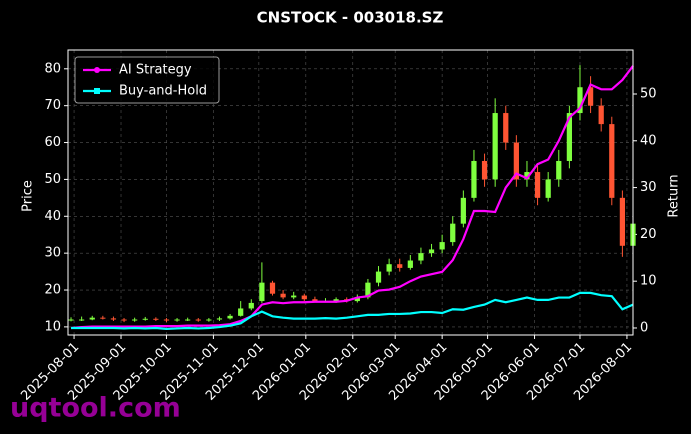 This screenshot has width=691, height=434. What do you see at coordinates (52, 326) in the screenshot?
I see `y-tick-label: 10` at bounding box center [52, 326].